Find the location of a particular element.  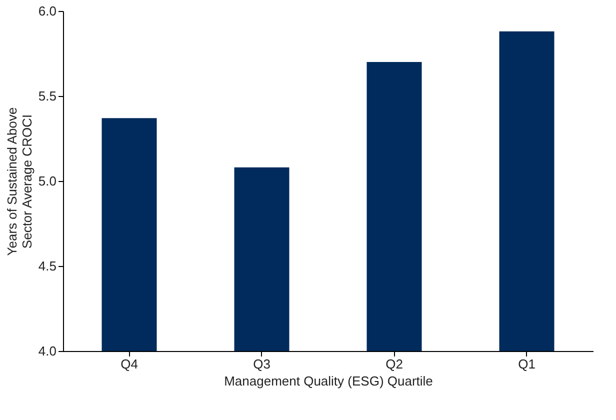

y-tick-label: 4.5 is located at coordinates (47, 266).